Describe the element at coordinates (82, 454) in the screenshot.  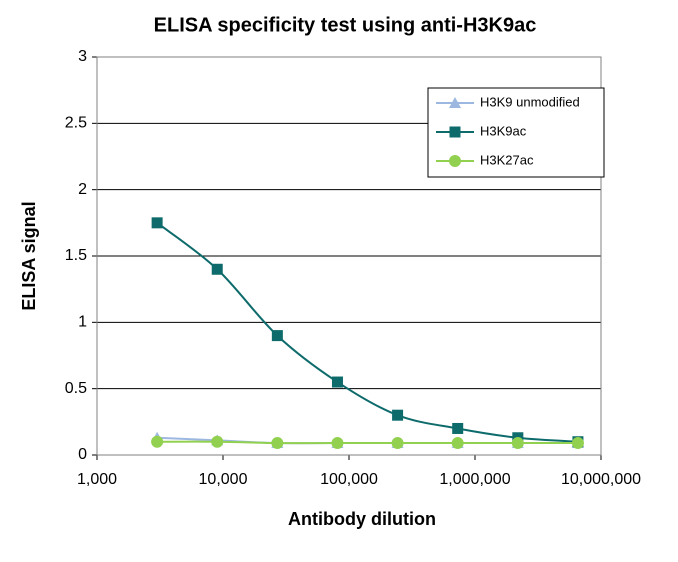
I see `y-tick-label: 0` at that location.